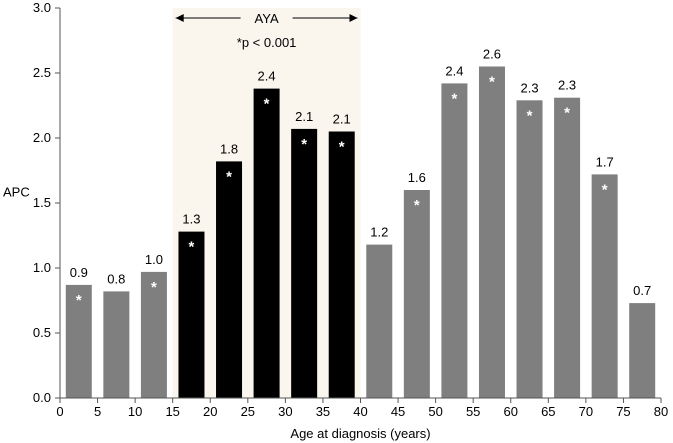 The width and height of the screenshot is (673, 443). Describe the element at coordinates (267, 42) in the screenshot. I see `pvalue-note: *p < 0.001` at that location.